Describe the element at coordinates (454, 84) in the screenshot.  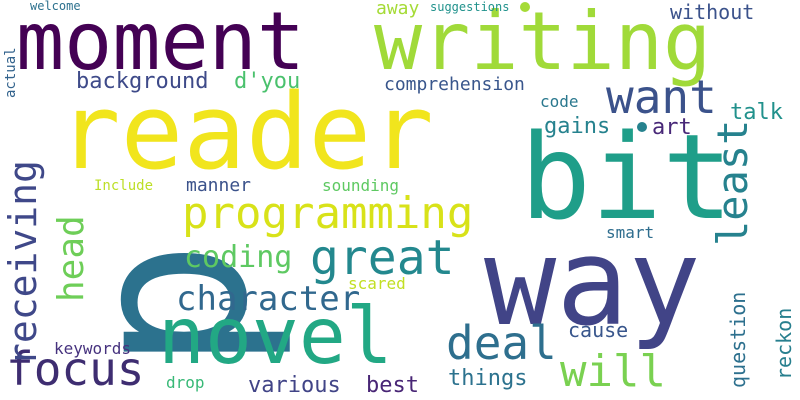
I see `word-comprehension: comprehension` at that location.